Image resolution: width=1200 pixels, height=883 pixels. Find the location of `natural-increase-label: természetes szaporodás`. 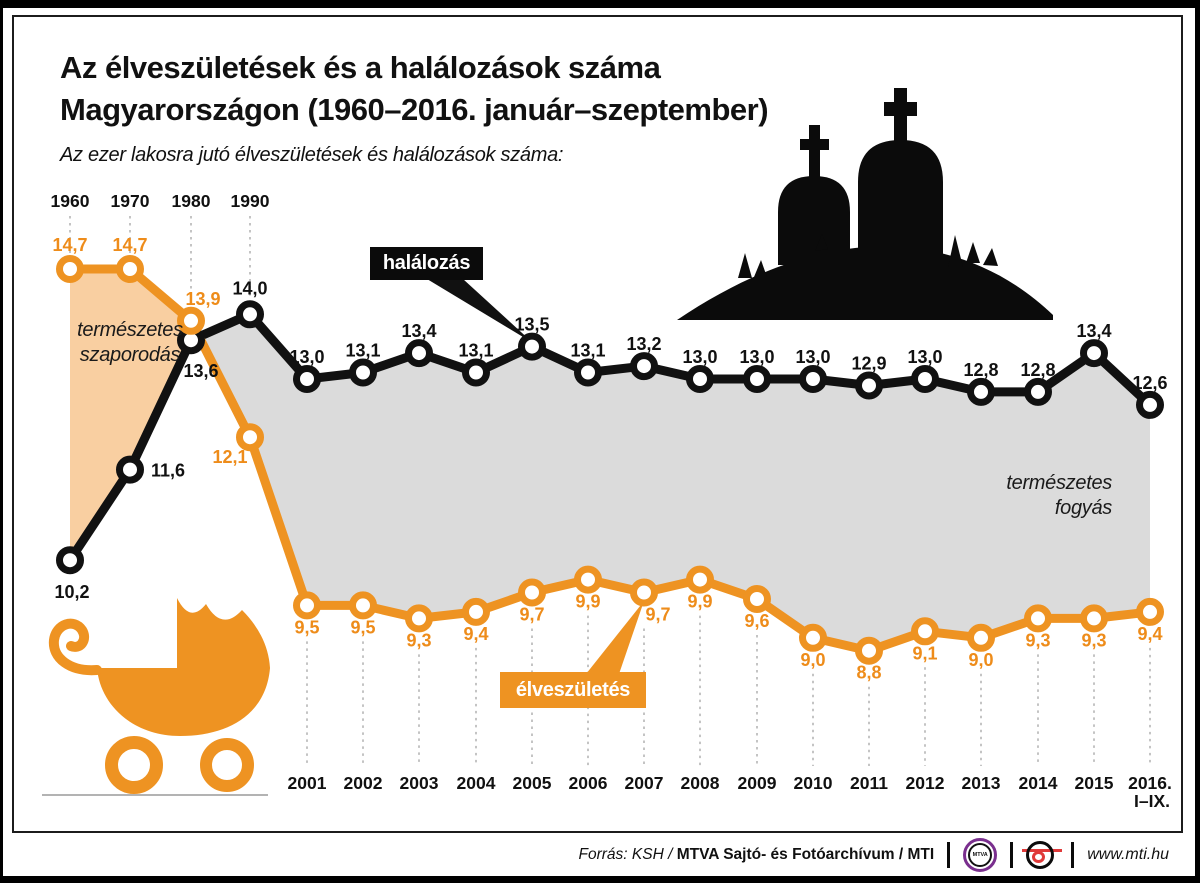

natural-increase-label: természetes szaporodás is located at coordinates (130, 342).